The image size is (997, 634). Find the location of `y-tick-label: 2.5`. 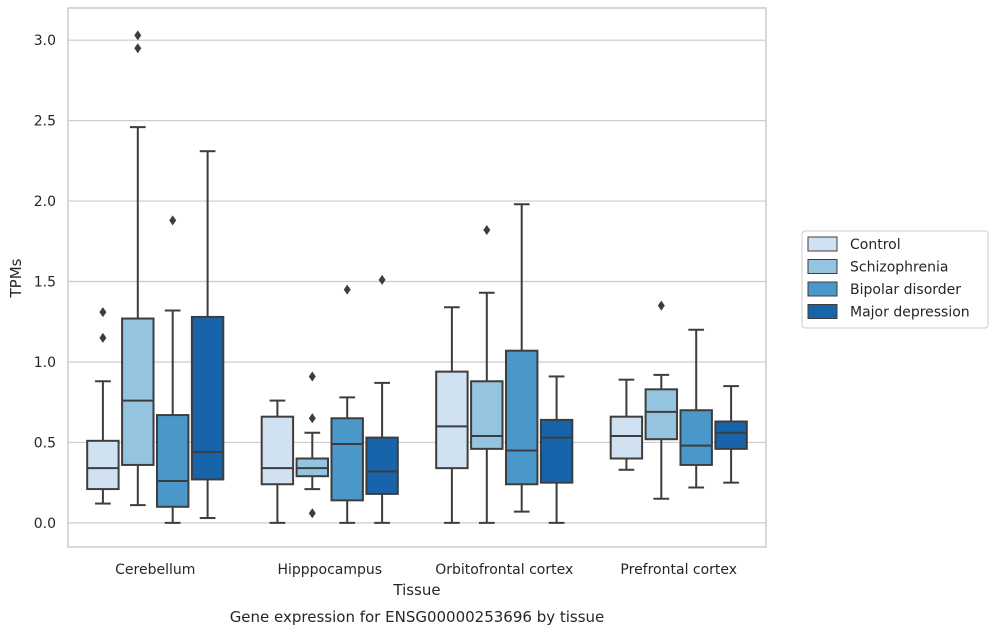

y-tick-label: 2.5 is located at coordinates (45, 122).